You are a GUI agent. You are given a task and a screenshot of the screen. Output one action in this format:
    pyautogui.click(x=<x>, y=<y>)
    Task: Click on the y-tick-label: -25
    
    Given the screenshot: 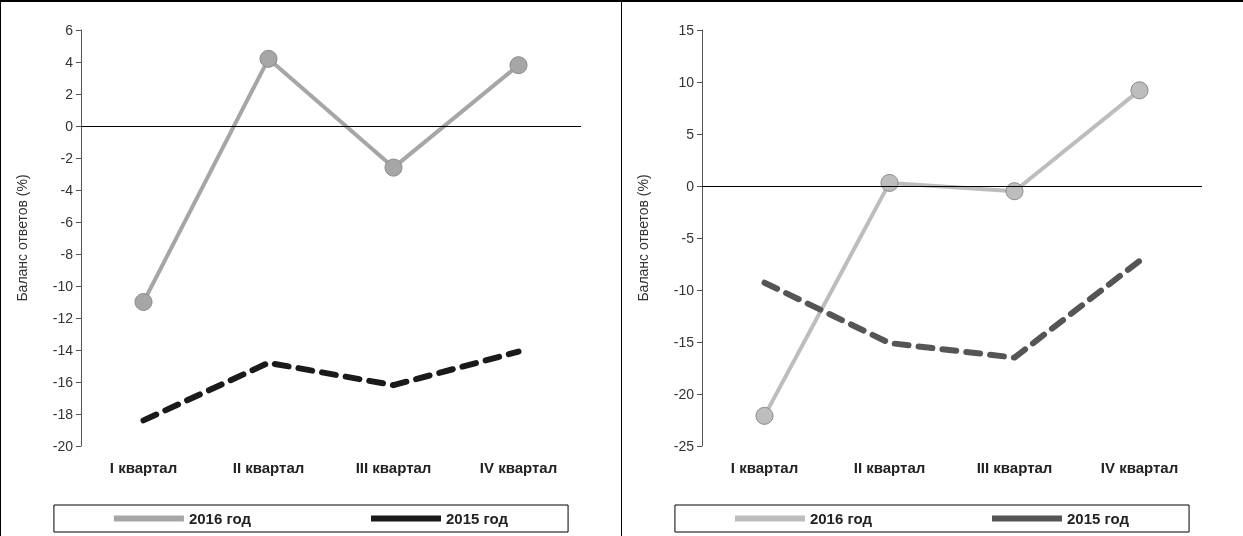 What is the action you would take?
    pyautogui.click(x=684, y=446)
    